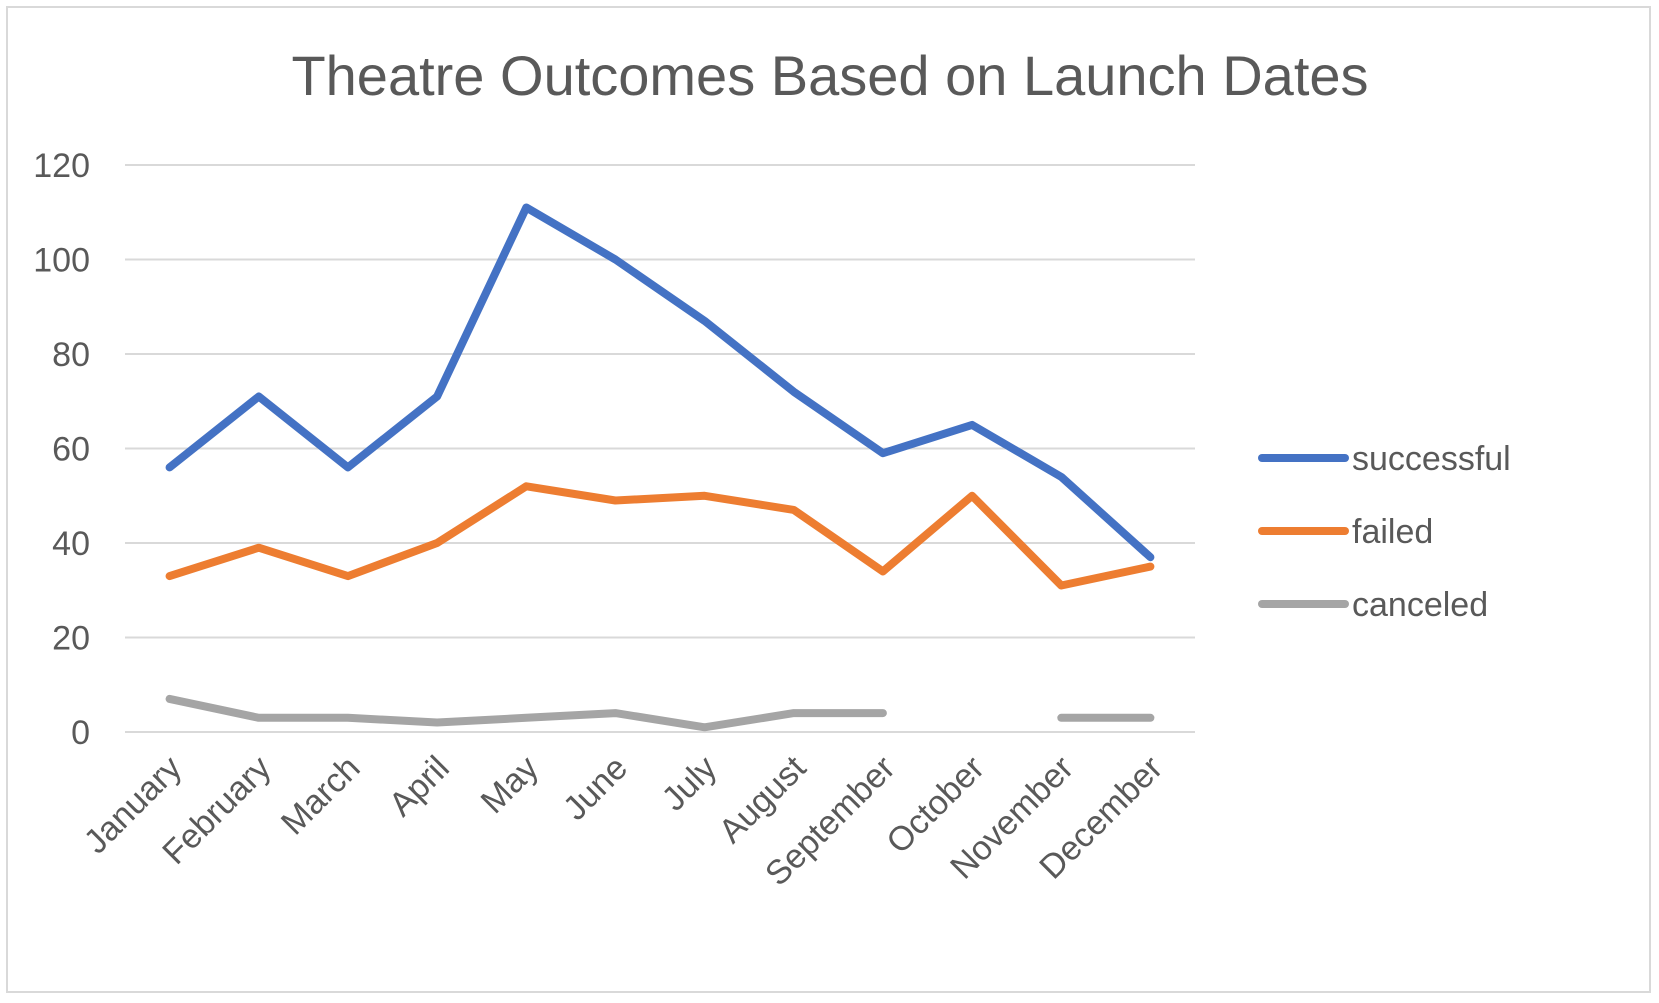 This screenshot has height=1003, width=1659. I want to click on x-tick-label-june: June, so click(595, 788).